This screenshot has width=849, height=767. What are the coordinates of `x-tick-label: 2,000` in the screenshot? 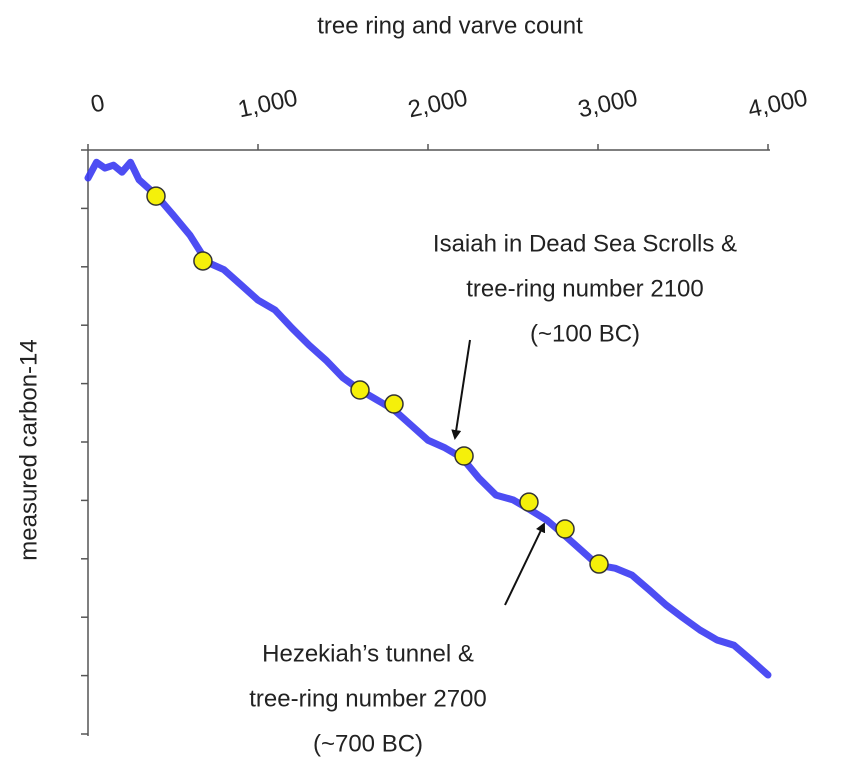 It's located at (438, 103).